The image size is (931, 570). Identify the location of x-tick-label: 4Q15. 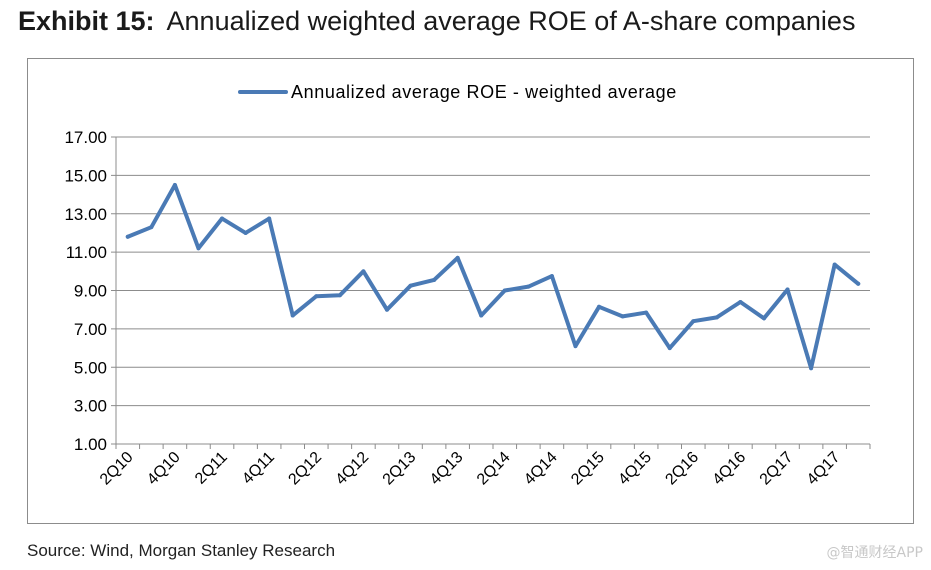
(635, 469).